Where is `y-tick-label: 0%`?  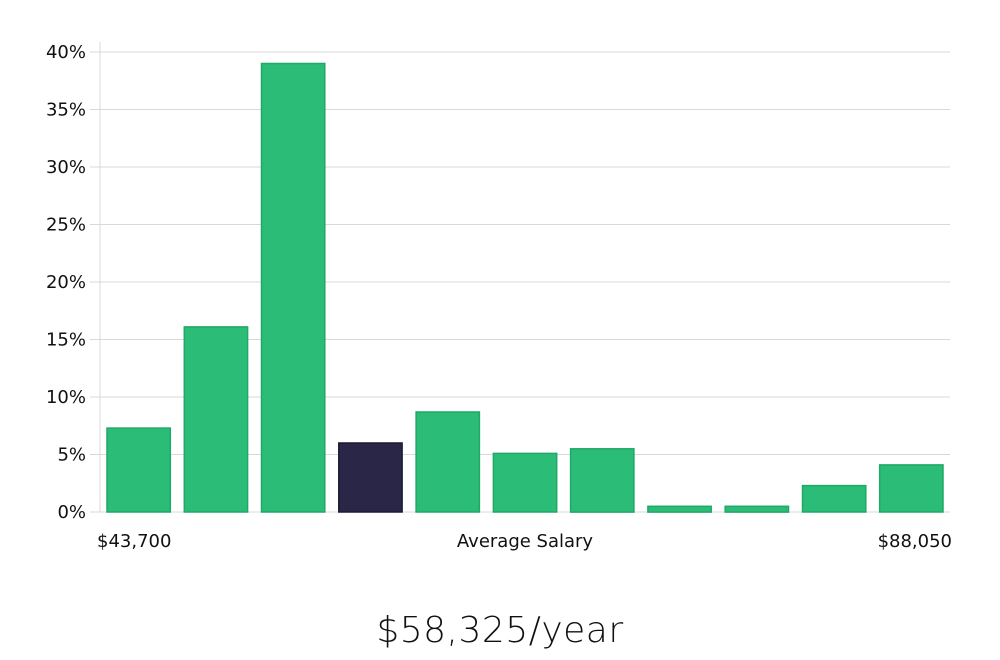 y-tick-label: 0% is located at coordinates (71, 512).